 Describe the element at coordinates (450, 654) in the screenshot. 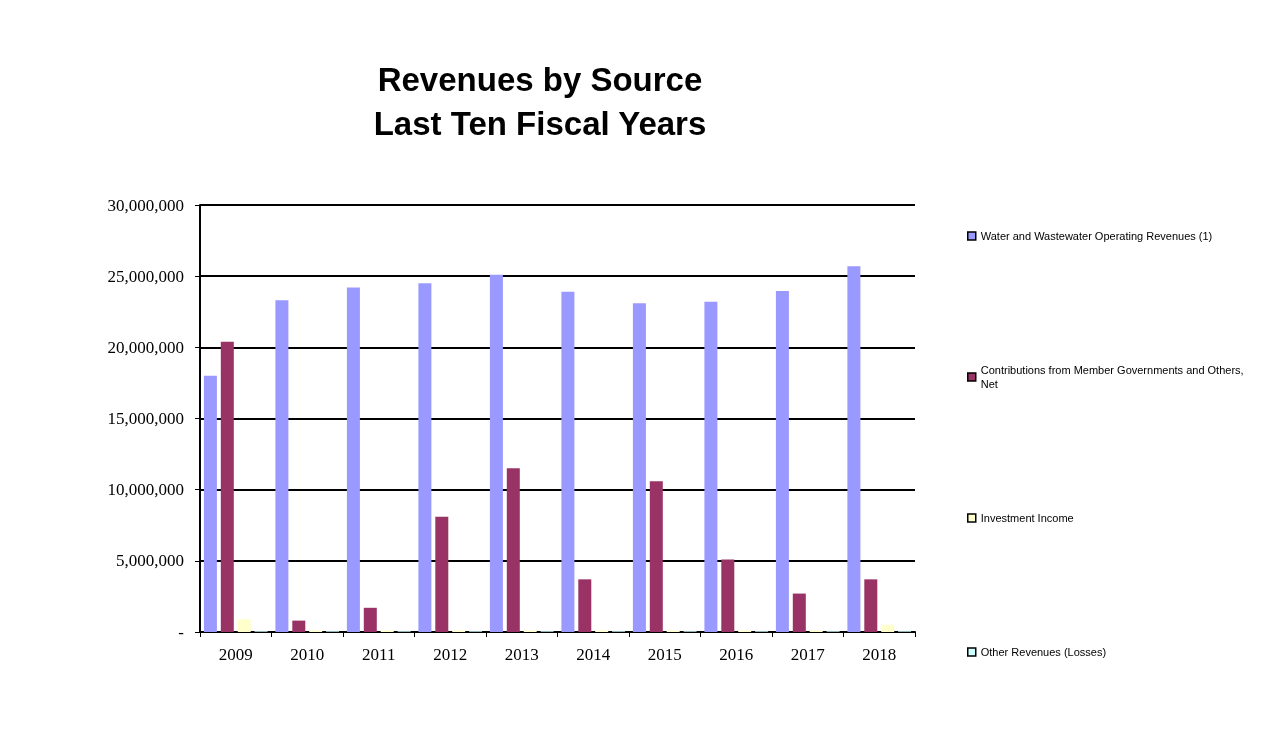

I see `x-tick-label: 2012` at that location.